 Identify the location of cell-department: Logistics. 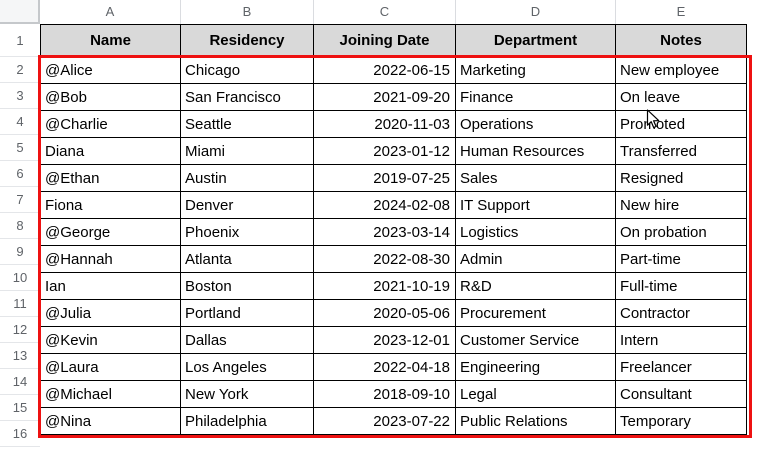
(535, 232).